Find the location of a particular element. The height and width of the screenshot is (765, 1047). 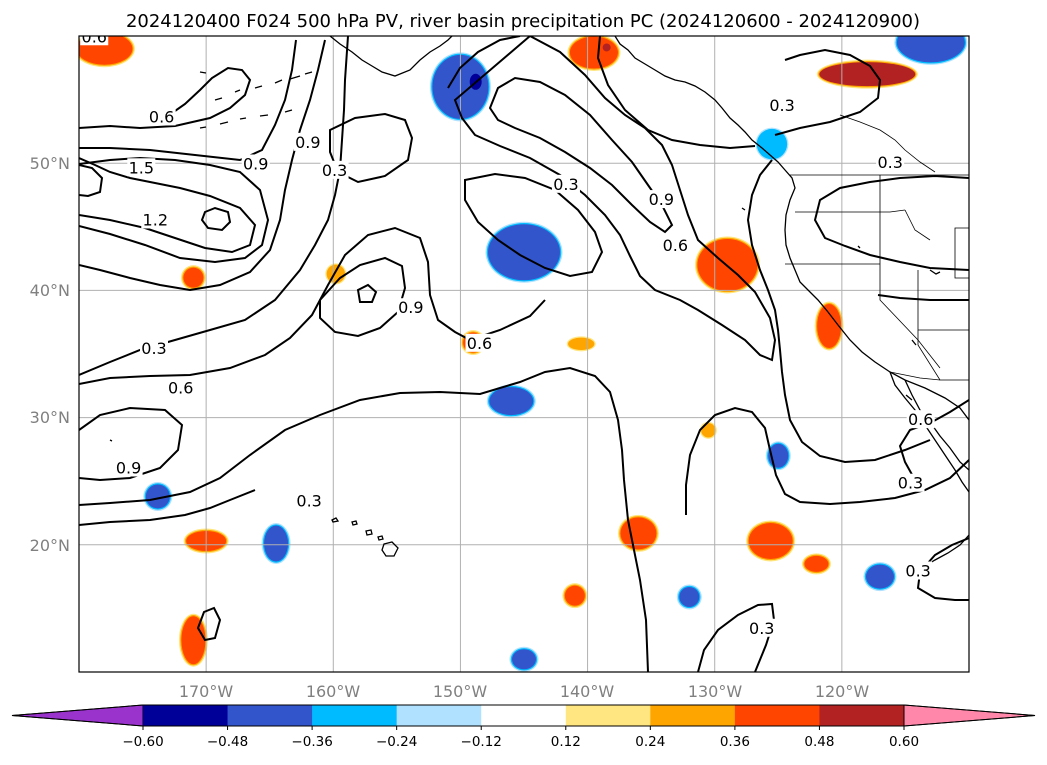

contour-label: 0.6 is located at coordinates (675, 245).